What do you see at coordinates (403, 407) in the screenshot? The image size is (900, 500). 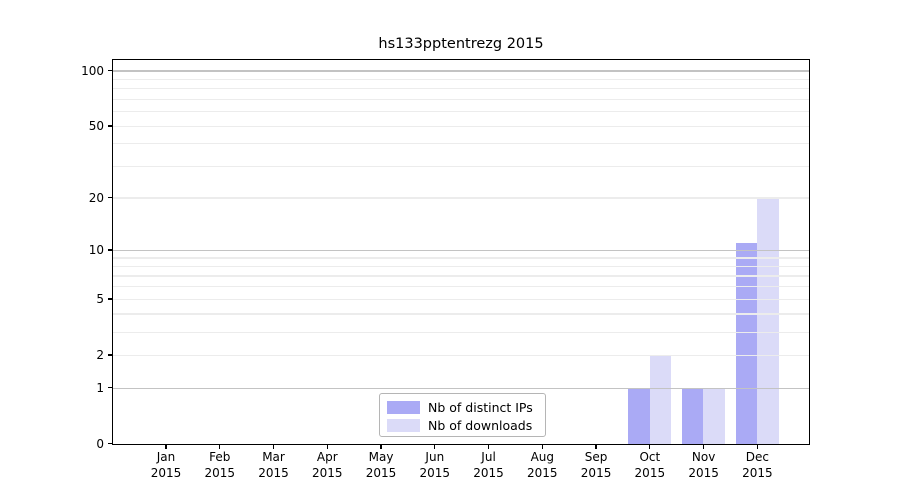 I see `legend-swatch-distinct-ips` at bounding box center [403, 407].